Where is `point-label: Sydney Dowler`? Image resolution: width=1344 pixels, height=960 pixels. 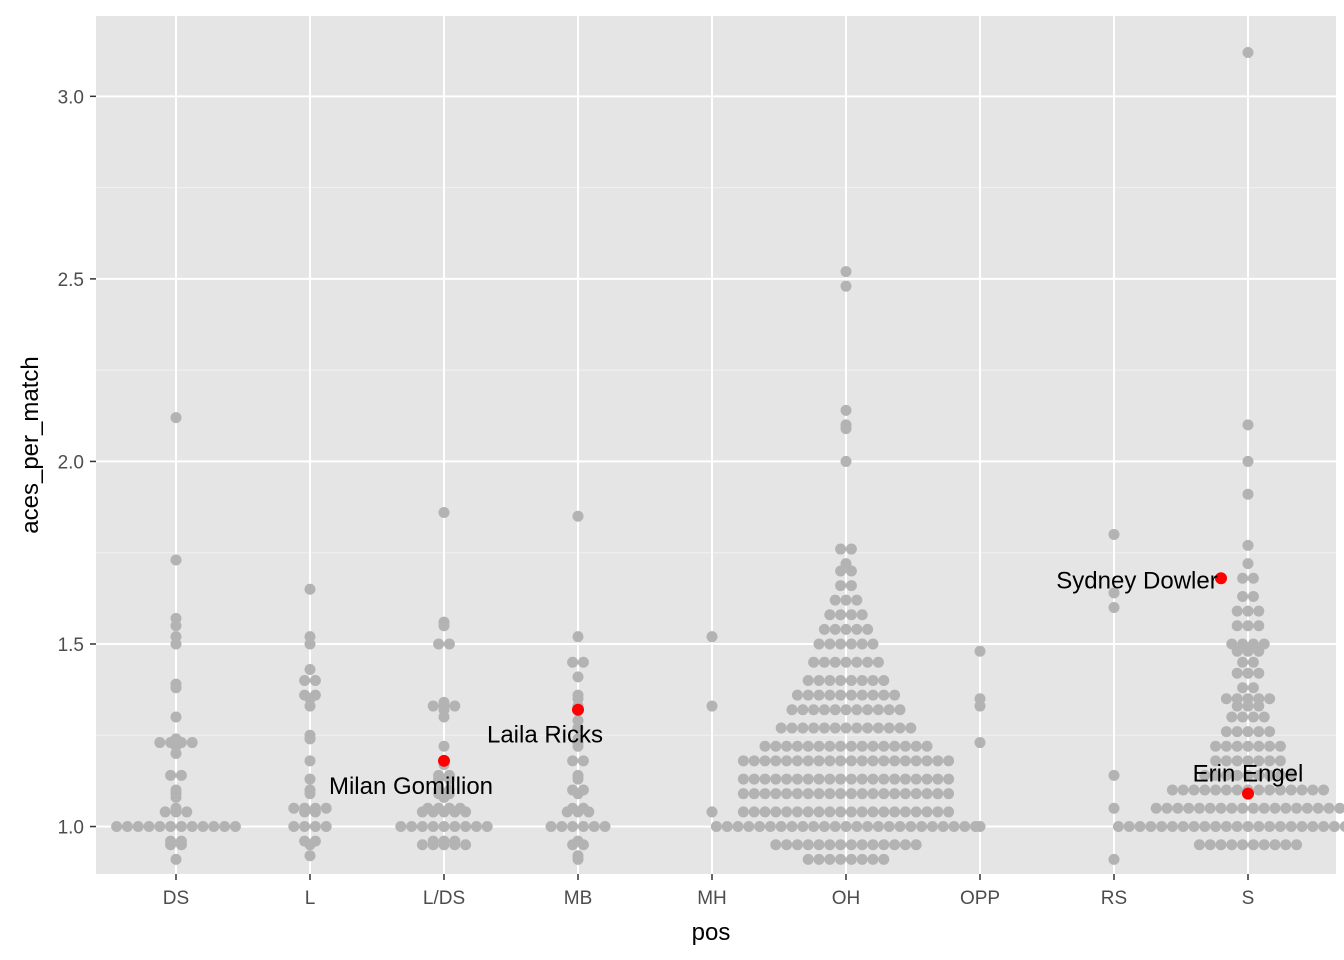 point-label: Sydney Dowler is located at coordinates (1136, 580).